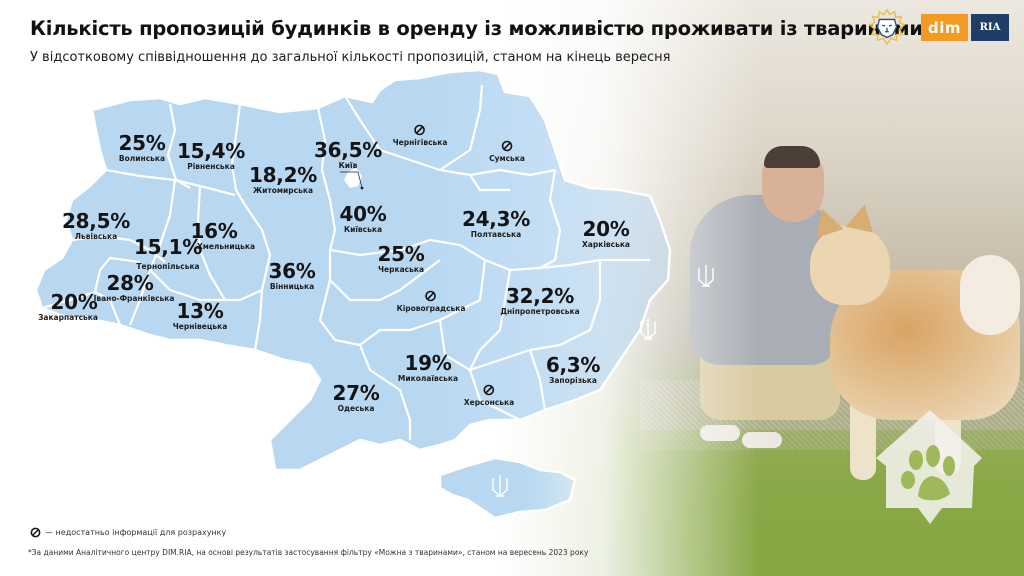 This screenshot has height=576, width=1024. What do you see at coordinates (428, 363) in the screenshot?
I see `region-value: 19%` at bounding box center [428, 363].